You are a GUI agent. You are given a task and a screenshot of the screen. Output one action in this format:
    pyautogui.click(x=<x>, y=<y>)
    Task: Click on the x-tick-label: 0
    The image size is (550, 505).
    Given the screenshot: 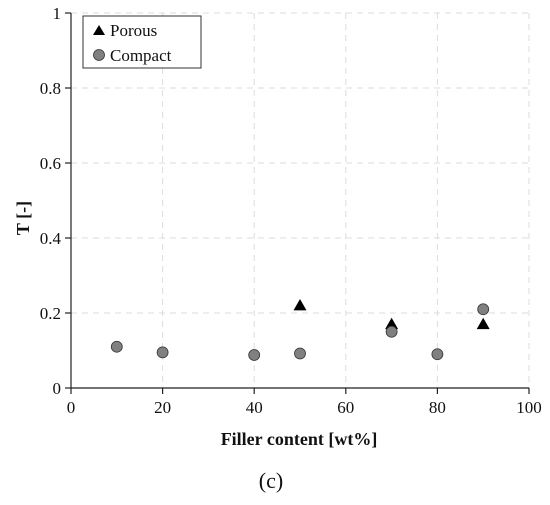 What is the action you would take?
    pyautogui.click(x=71, y=407)
    